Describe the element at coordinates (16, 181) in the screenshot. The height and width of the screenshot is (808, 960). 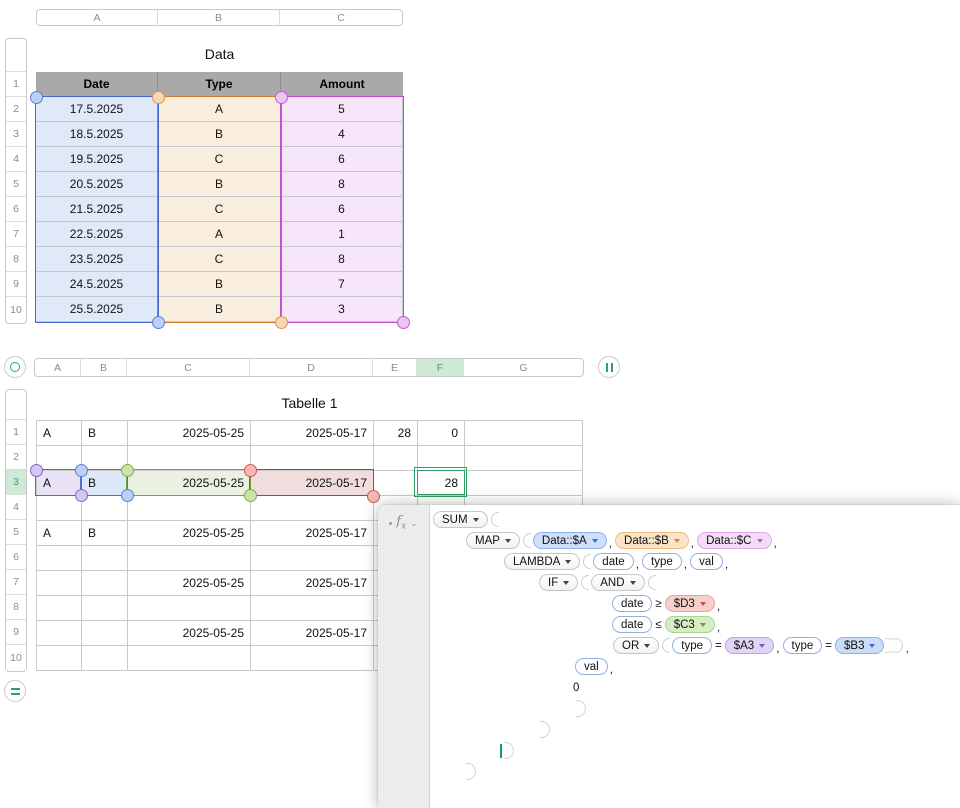
I see `data-table-row-header-strip: 1 2 3 4 5 6 7 8 9 10` at that location.